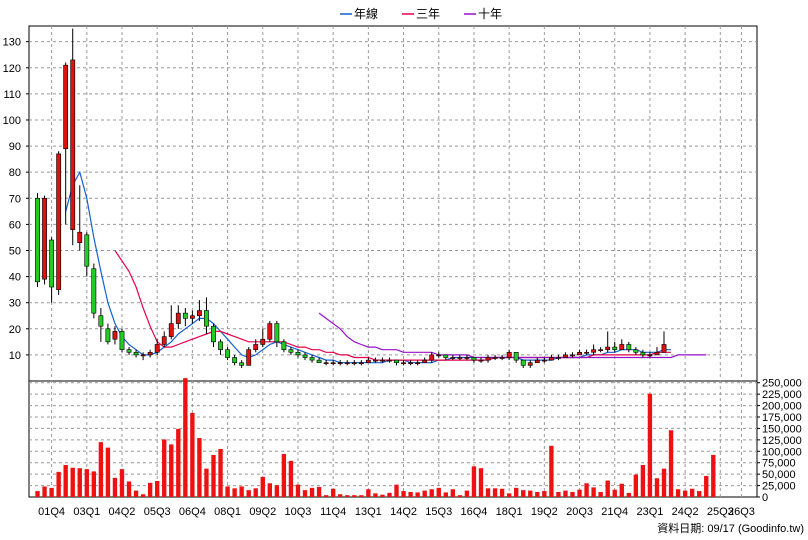 This screenshot has width=808, height=540. What do you see at coordinates (782, 407) in the screenshot?
I see `volume-tick-8: 200,000` at bounding box center [782, 407].